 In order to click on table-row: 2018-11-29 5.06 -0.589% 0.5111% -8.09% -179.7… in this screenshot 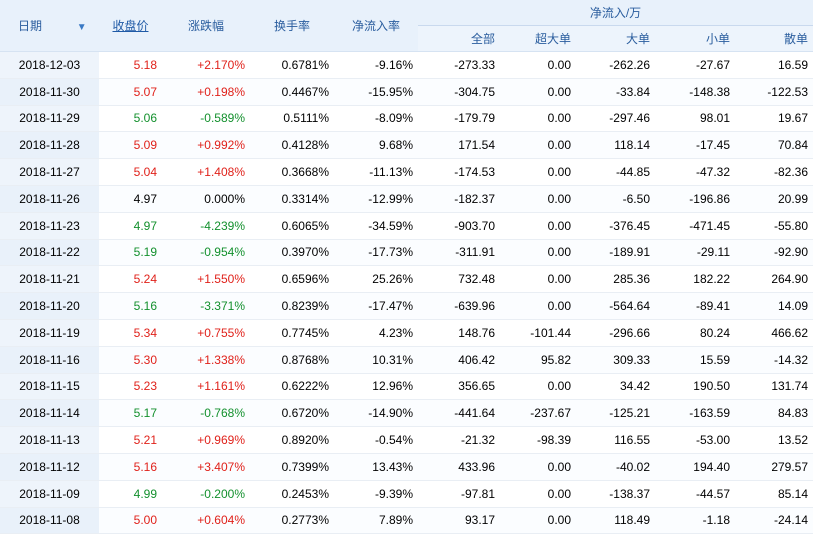, I will do `click(406, 119)`.